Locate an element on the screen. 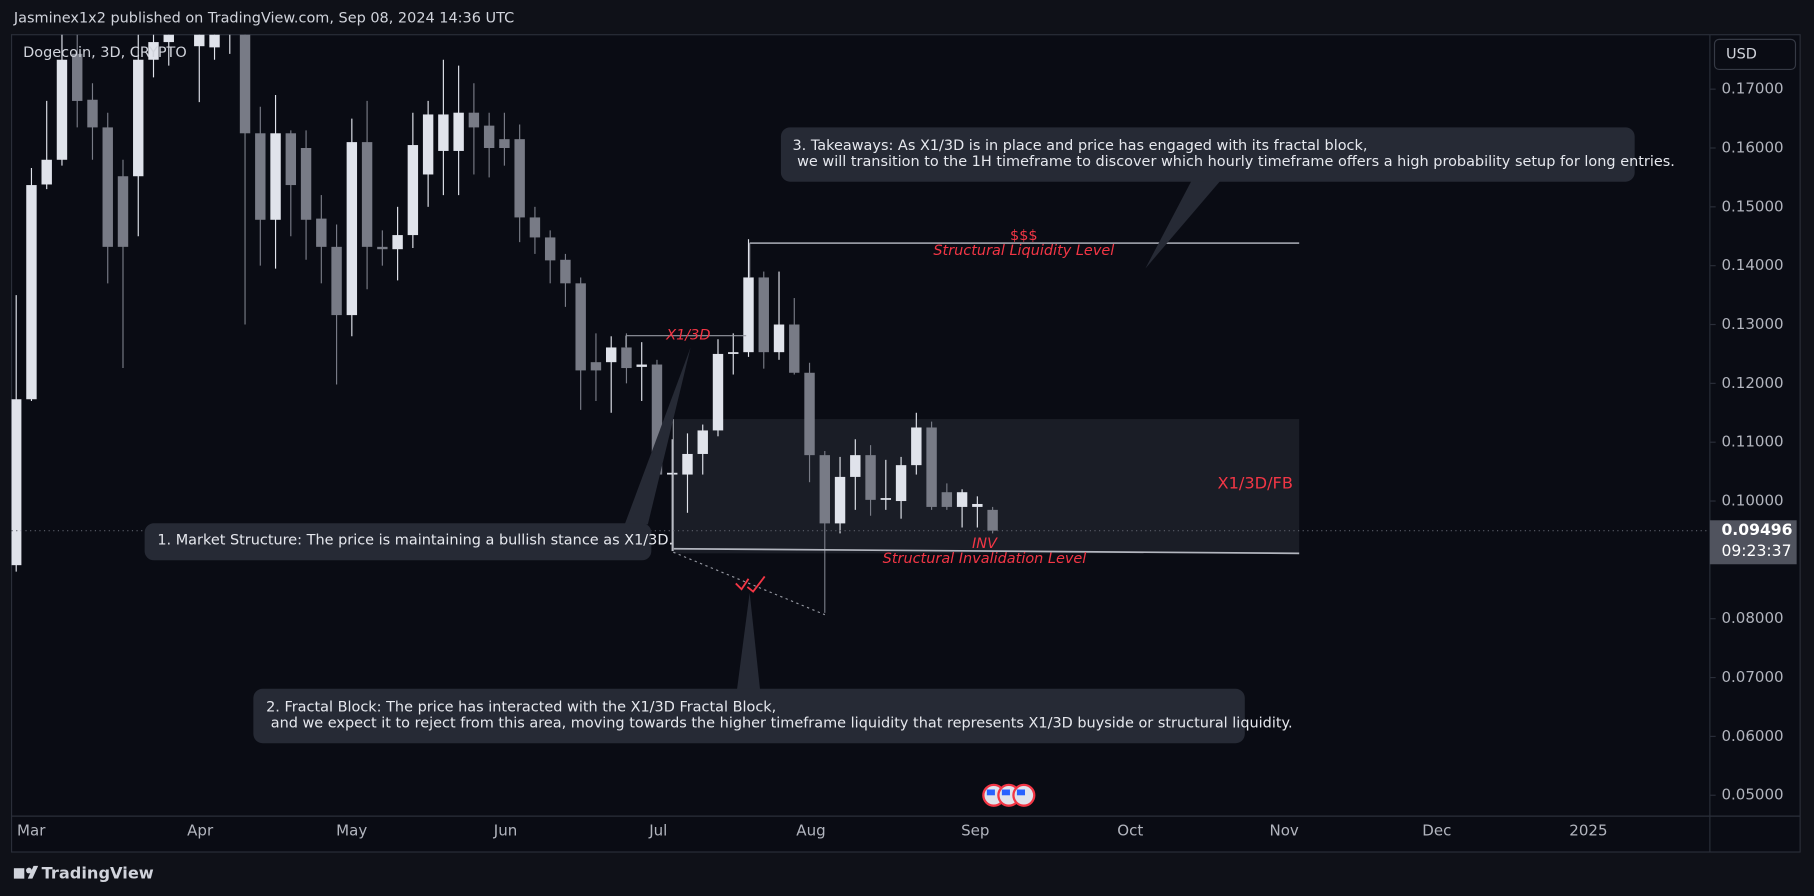 The width and height of the screenshot is (1814, 896). symbol-label: Dogecoin, 3D, CRYPTO is located at coordinates (105, 53).